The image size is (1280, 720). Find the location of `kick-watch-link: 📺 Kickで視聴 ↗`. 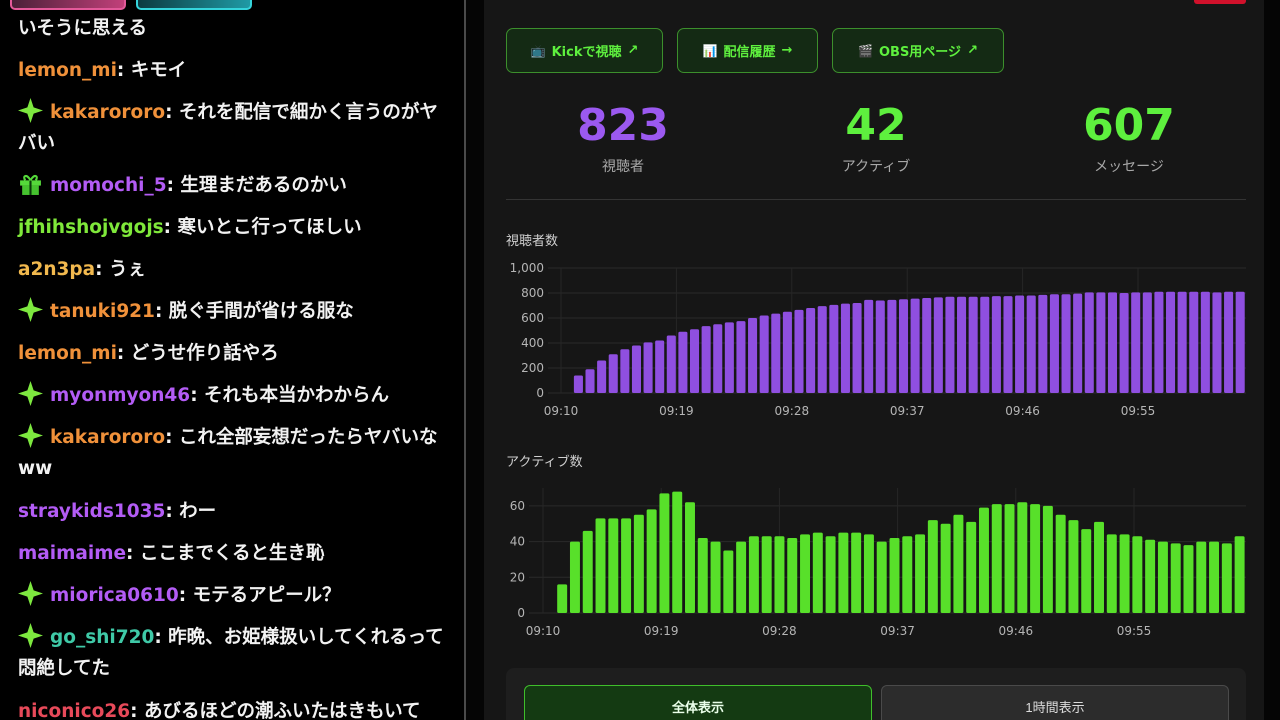

kick-watch-link: 📺 Kickで視聴 ↗ is located at coordinates (584, 50).